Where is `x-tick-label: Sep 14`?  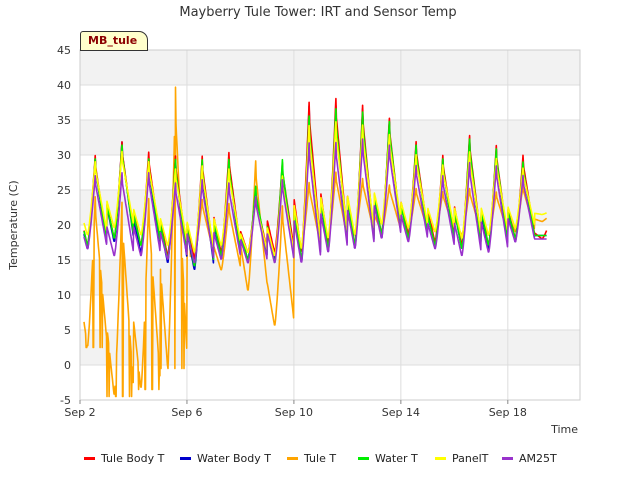
x-tick-label: Sep 14 is located at coordinates (401, 412).